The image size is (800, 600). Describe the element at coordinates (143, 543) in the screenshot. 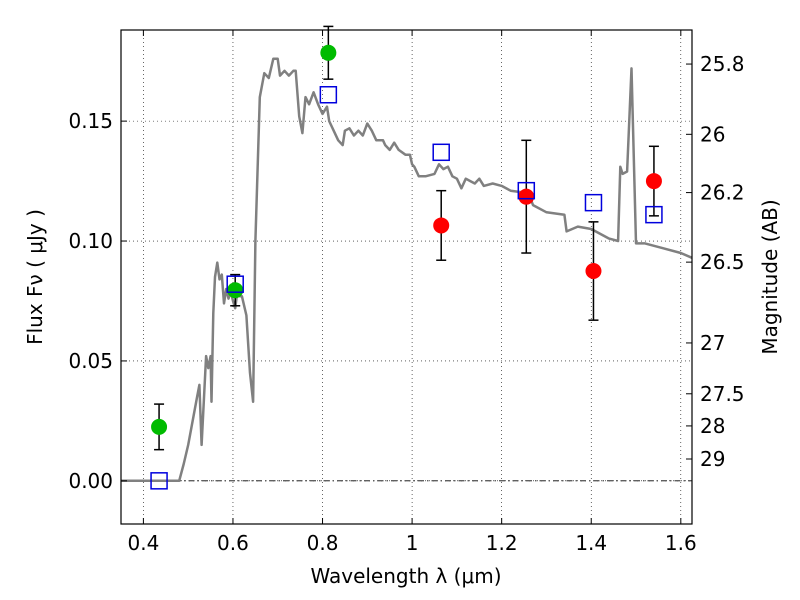

I see `x-tick-label: 0.4` at that location.